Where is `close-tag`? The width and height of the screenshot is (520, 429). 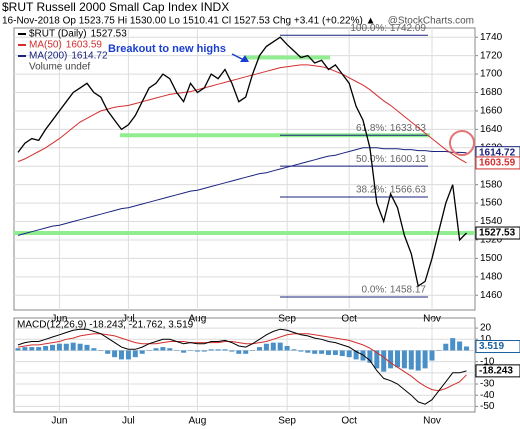 close-tag is located at coordinates (497, 233).